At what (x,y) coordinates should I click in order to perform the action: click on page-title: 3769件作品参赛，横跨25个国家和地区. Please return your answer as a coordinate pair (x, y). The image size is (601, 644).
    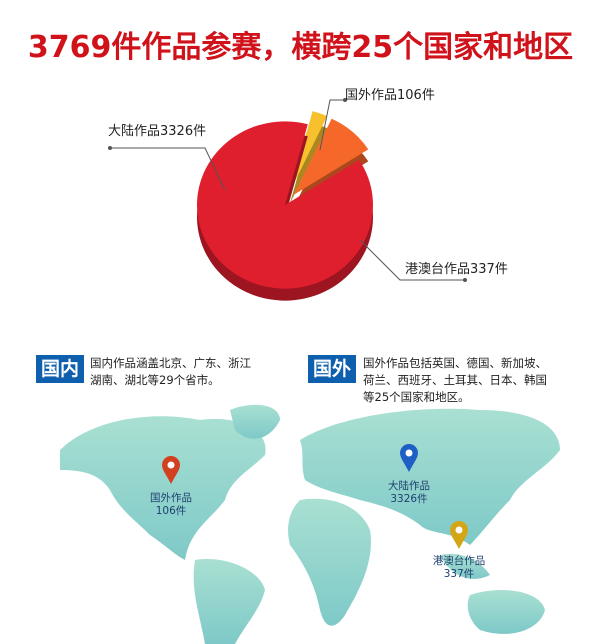
    Looking at the image, I should click on (300, 47).